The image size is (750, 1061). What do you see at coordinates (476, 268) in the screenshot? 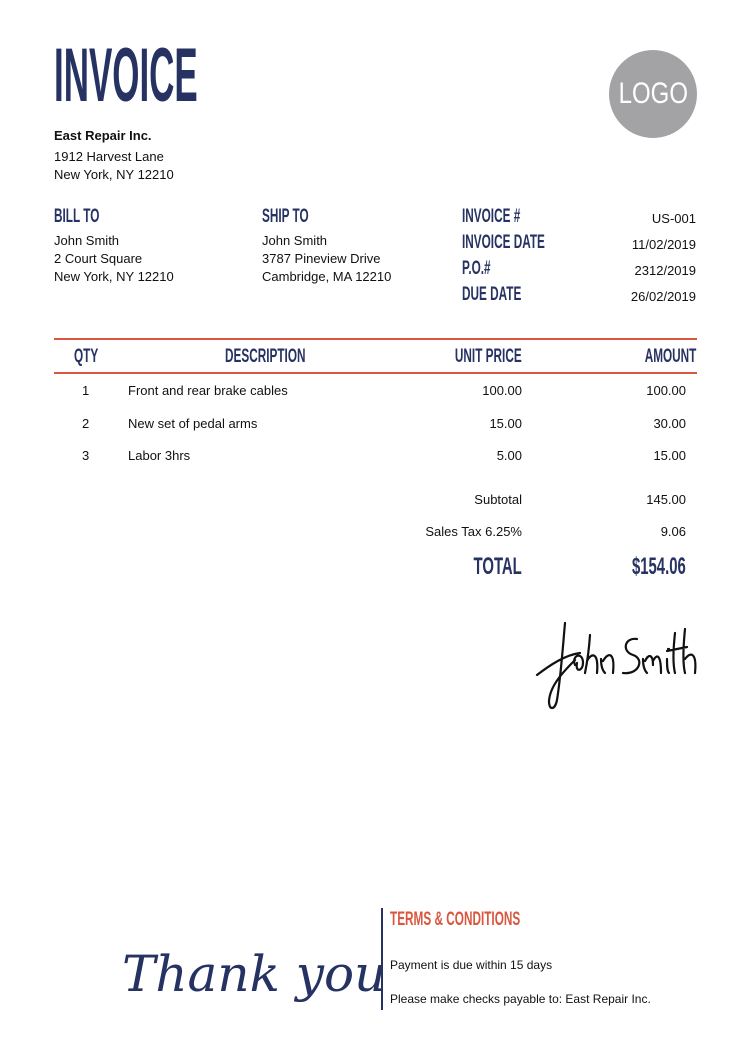
I see `po-number-label: P.O.#` at bounding box center [476, 268].